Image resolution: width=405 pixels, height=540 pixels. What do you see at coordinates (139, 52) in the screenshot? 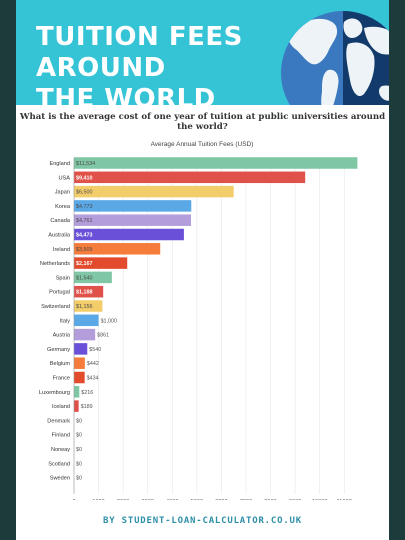
I see `title-line-1: TUITION FEES AROUND` at bounding box center [139, 52].